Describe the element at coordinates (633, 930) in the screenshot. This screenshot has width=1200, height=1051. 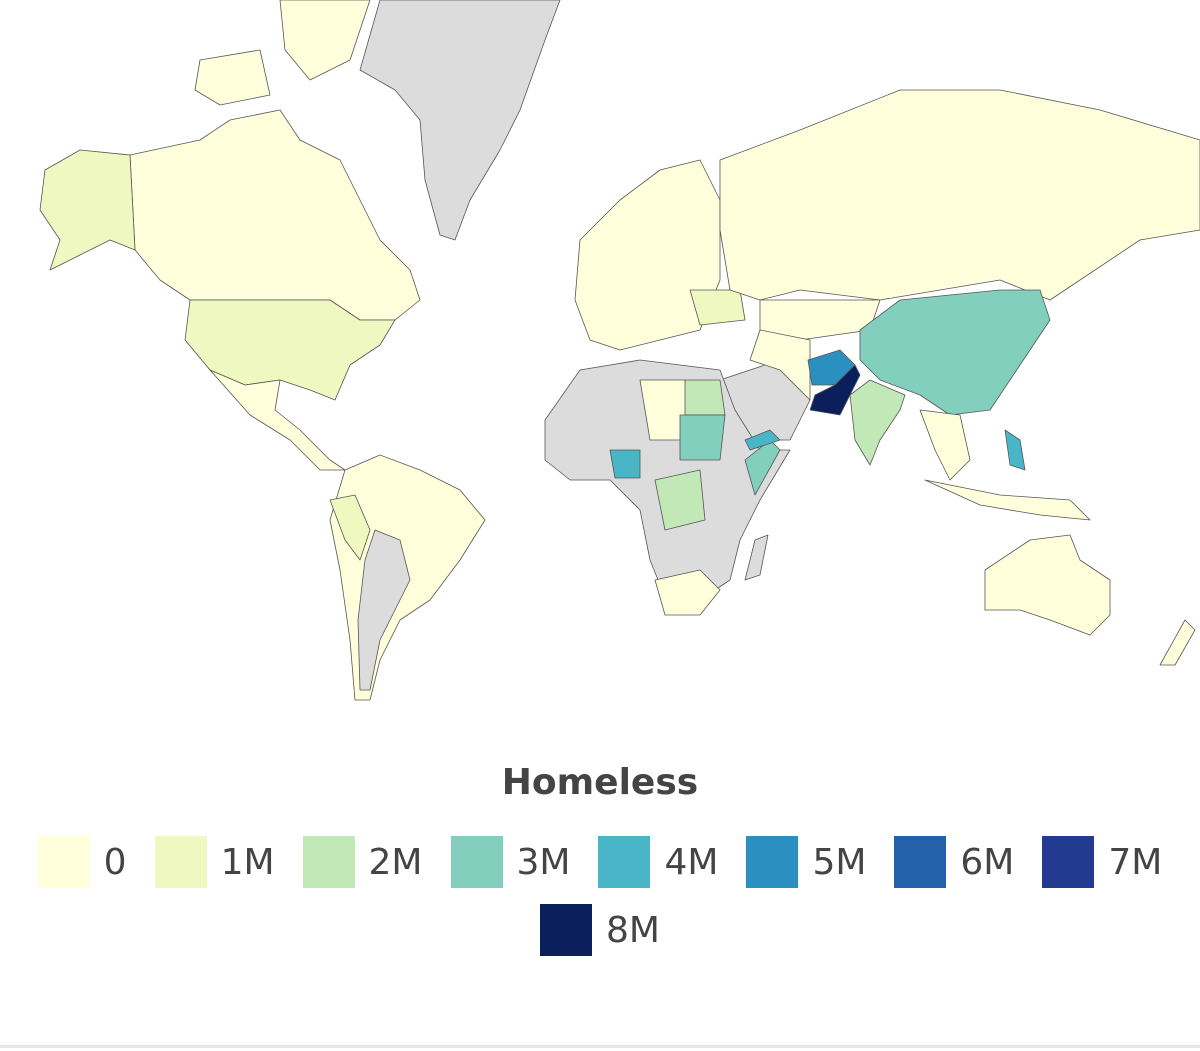
I see `legend-label: 8M` at that location.